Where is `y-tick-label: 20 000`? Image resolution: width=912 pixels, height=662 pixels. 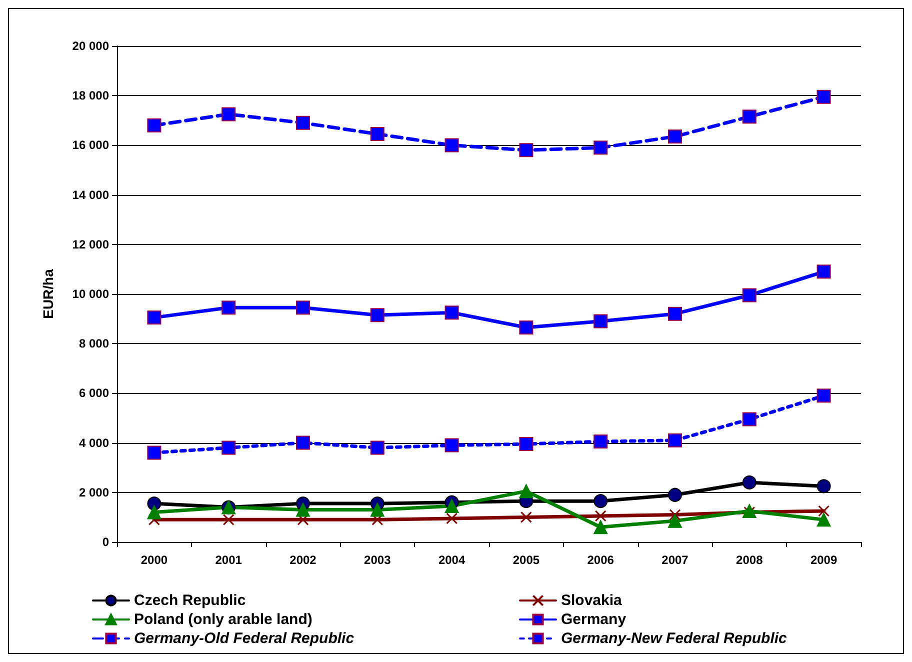 y-tick-label: 20 000 is located at coordinates (91, 46).